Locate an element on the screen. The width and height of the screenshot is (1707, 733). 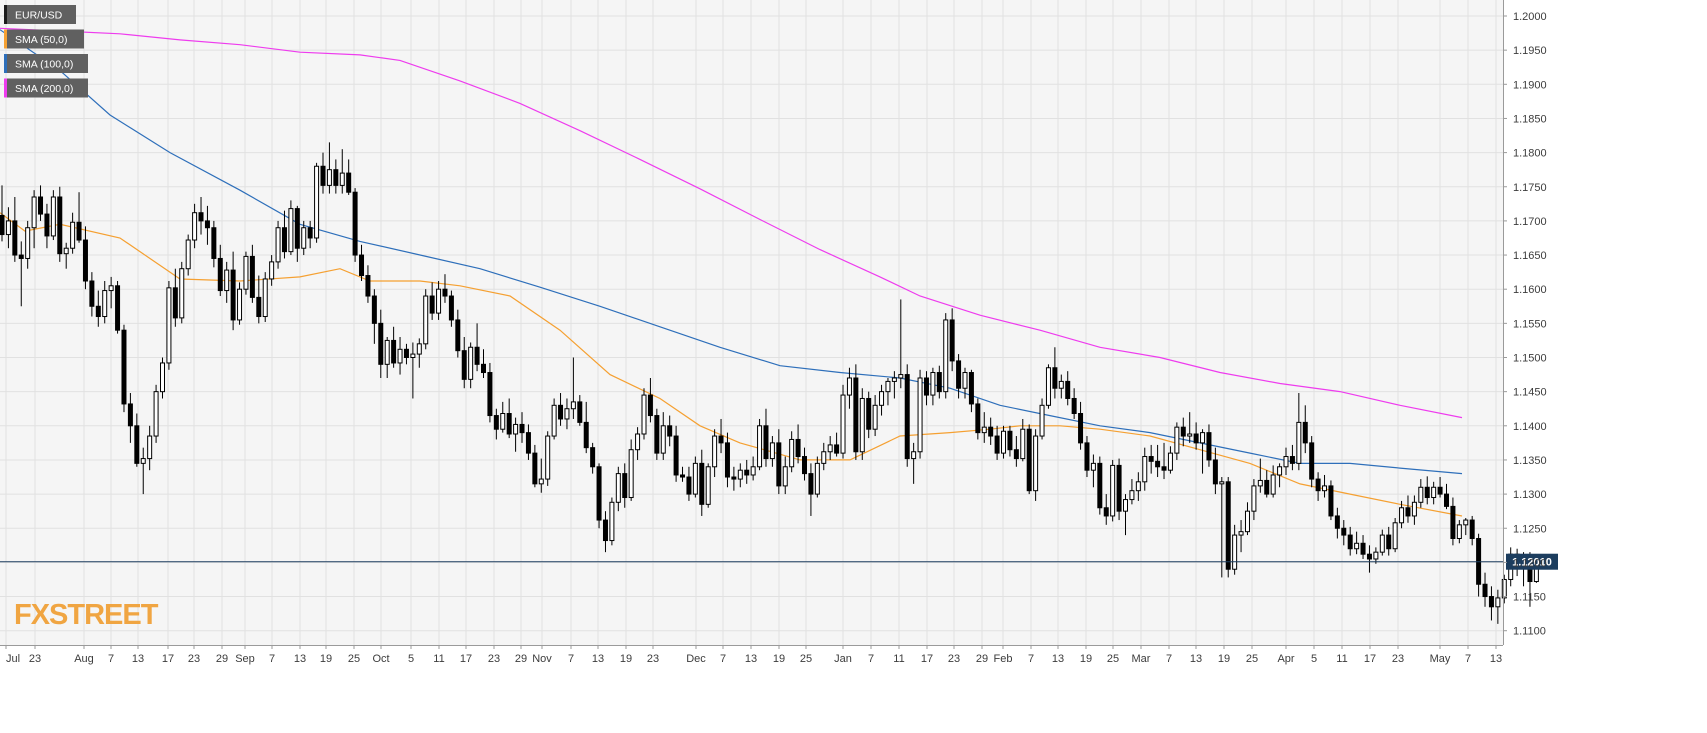
price-tick-label: 1.1100 is located at coordinates (1529, 632).